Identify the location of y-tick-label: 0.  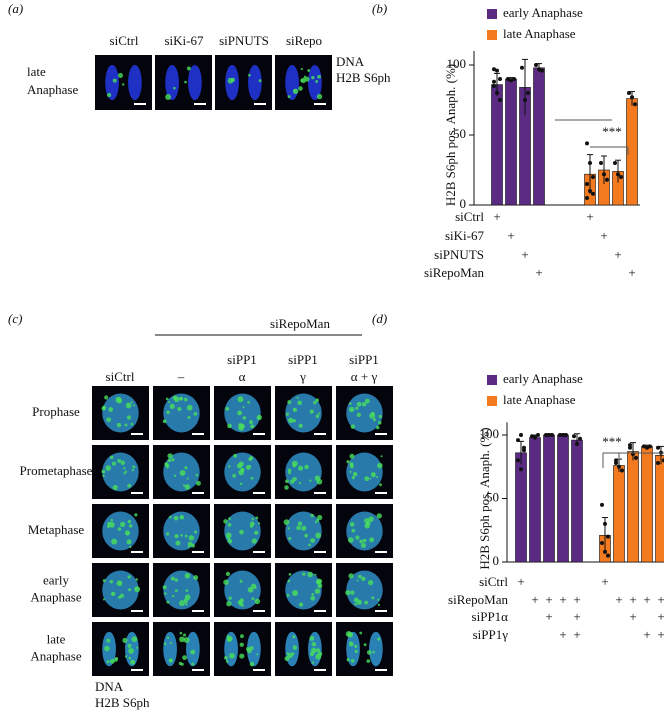
(463, 203).